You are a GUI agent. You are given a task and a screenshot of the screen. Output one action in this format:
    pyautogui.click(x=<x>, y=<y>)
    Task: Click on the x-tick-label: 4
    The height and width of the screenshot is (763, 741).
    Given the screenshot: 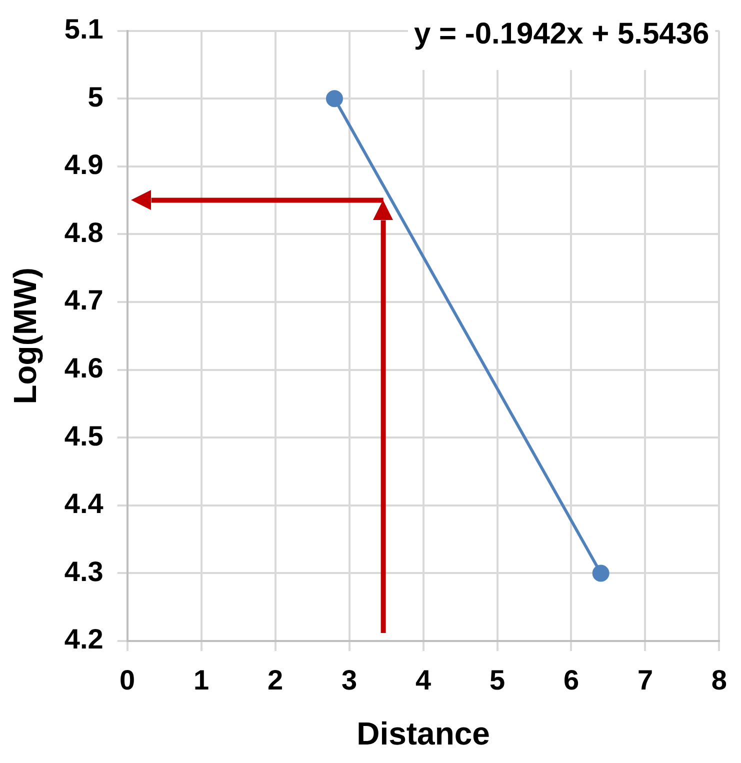 What is the action you would take?
    pyautogui.click(x=423, y=680)
    